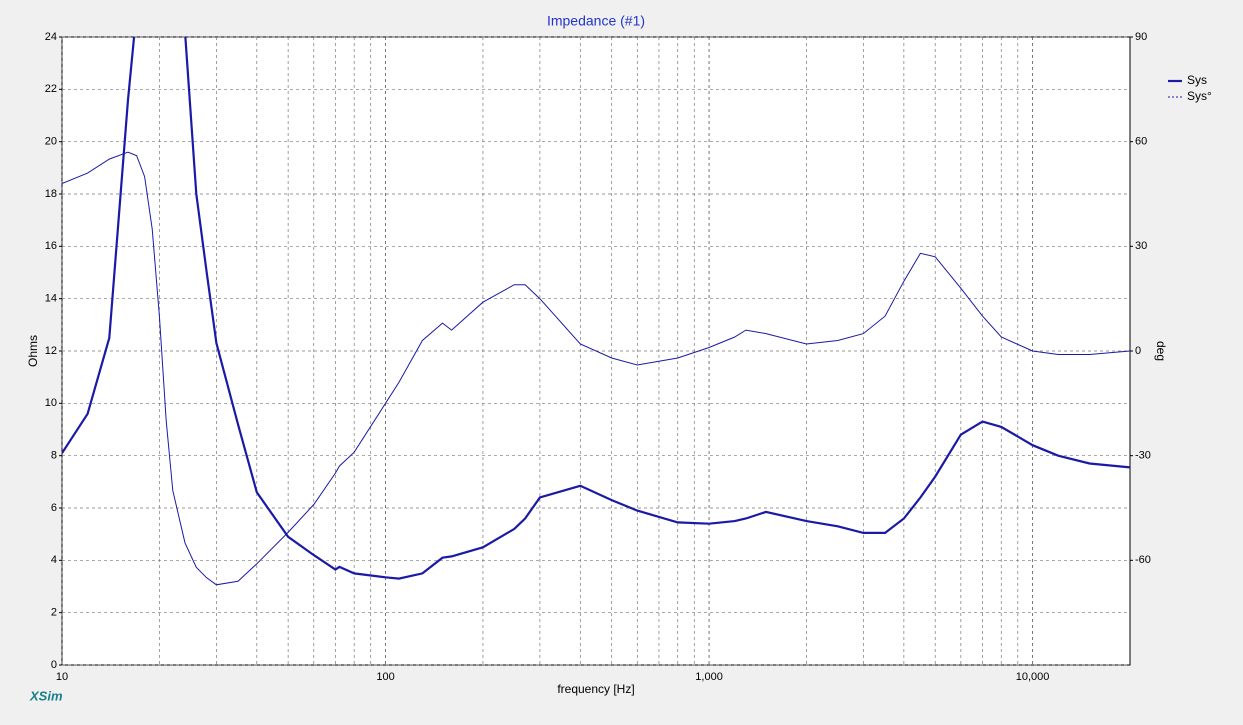 The height and width of the screenshot is (725, 1243). I want to click on y2-tick-label: 60, so click(1141, 142).